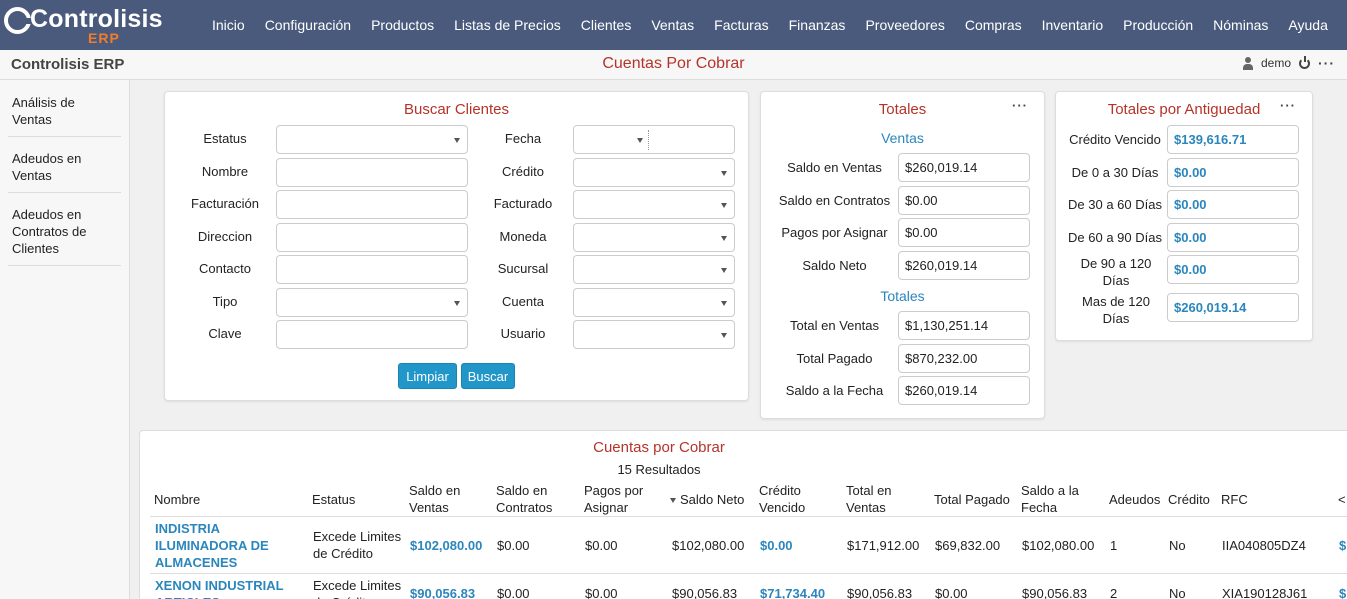 The image size is (1347, 599). What do you see at coordinates (1115, 172) in the screenshot?
I see `label-0-30-dias: De 0 a 30 Días` at bounding box center [1115, 172].